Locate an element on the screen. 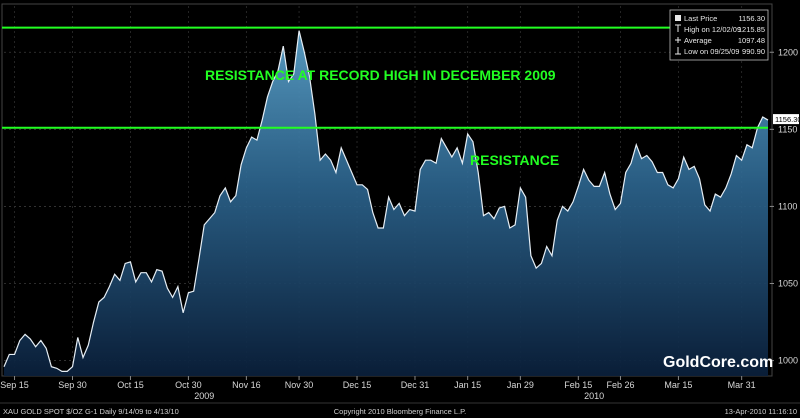 Image resolution: width=800 pixels, height=418 pixels. x-tick-label: Nov 16 is located at coordinates (246, 385).